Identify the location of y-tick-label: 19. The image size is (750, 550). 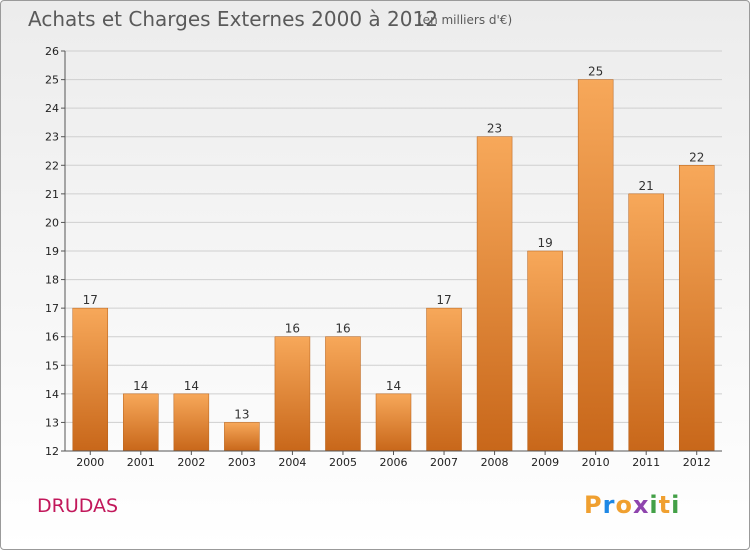
(52, 251).